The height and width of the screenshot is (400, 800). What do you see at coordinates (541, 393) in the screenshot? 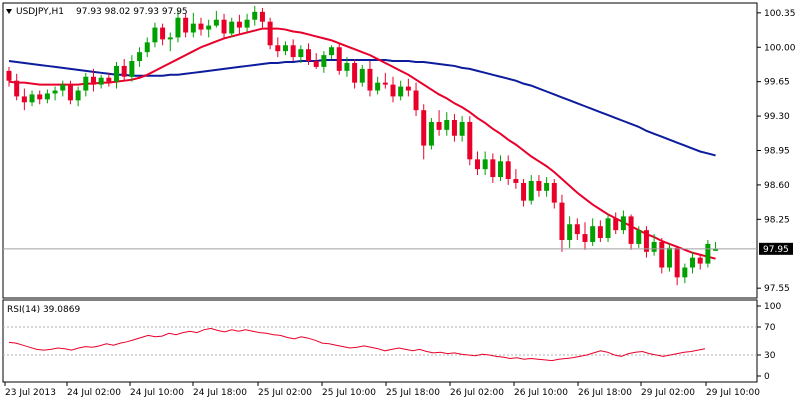
I see `time-tick-label: 26 Jul 10:00` at bounding box center [541, 393].